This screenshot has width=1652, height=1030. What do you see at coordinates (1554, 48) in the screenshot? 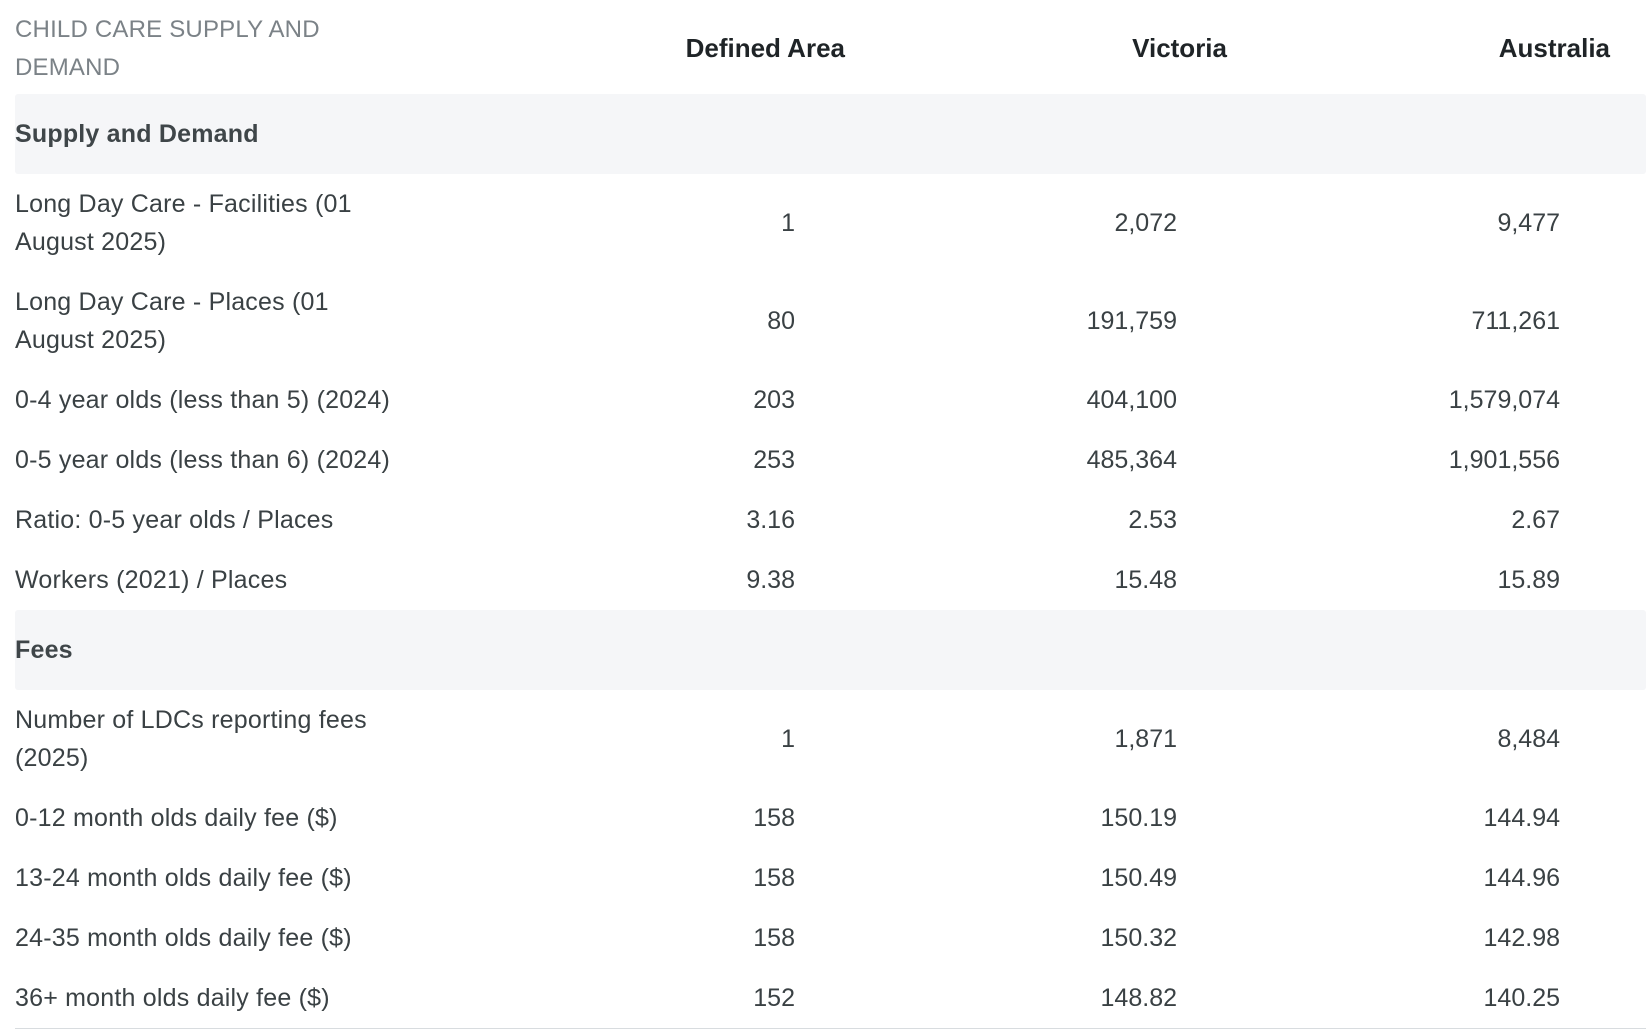
I see `column-header-australia: Australia` at bounding box center [1554, 48].